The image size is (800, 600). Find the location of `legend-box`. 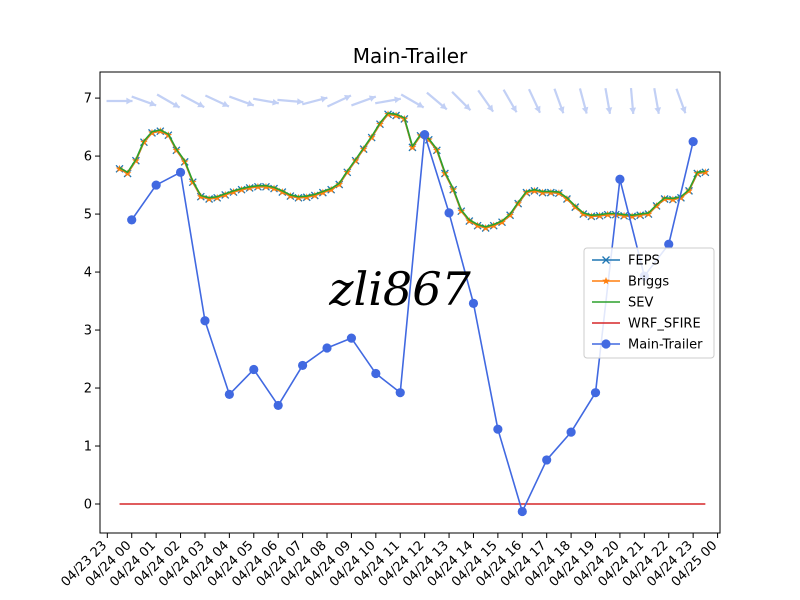

legend-box is located at coordinates (649, 303).